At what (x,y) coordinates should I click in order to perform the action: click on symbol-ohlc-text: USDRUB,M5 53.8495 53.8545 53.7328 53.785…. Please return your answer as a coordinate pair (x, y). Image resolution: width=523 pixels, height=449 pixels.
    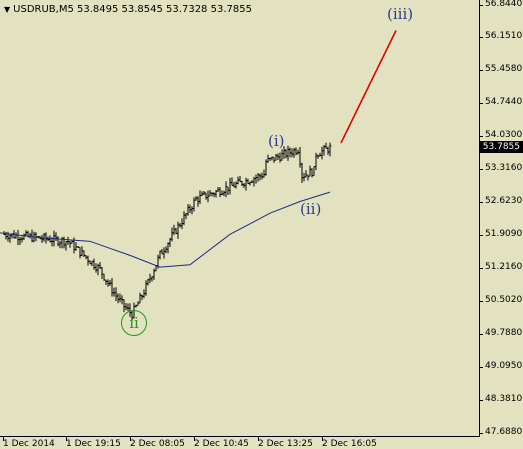
    Looking at the image, I should click on (132, 9).